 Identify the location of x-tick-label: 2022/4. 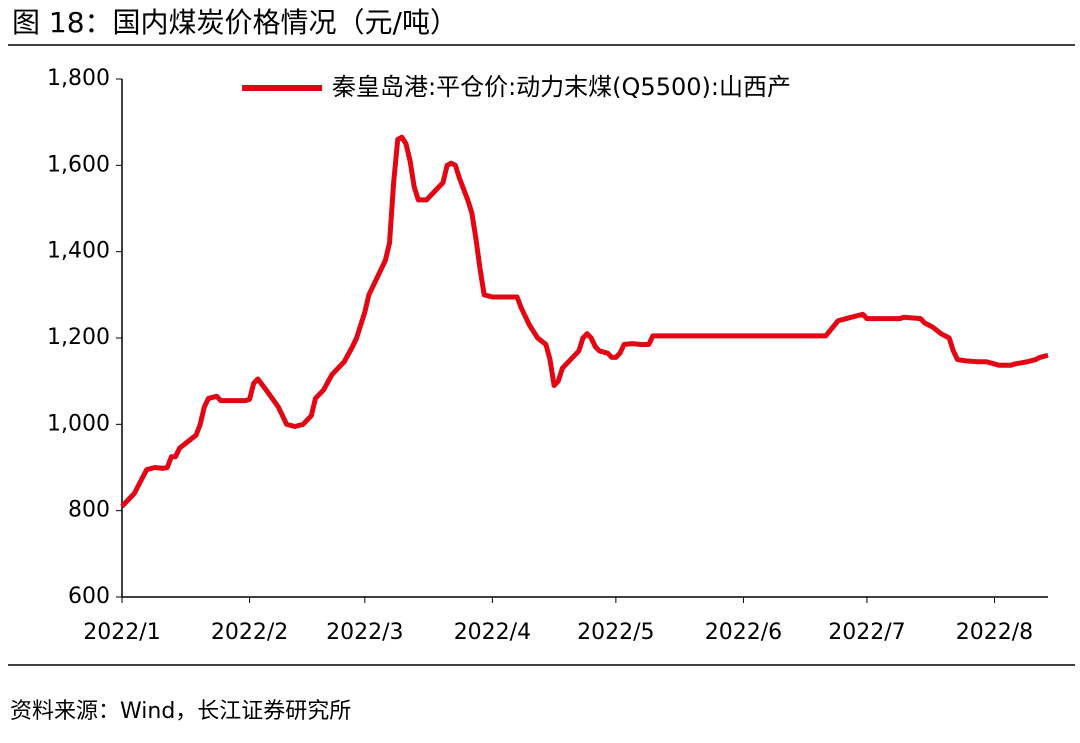
(492, 632).